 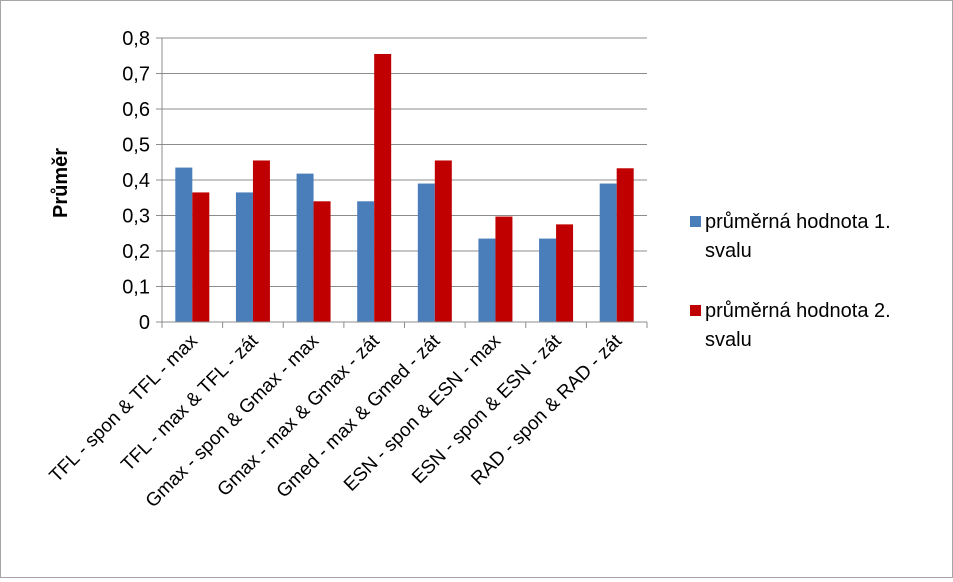 I want to click on y-tick-label: 0,5, so click(x=136, y=146).